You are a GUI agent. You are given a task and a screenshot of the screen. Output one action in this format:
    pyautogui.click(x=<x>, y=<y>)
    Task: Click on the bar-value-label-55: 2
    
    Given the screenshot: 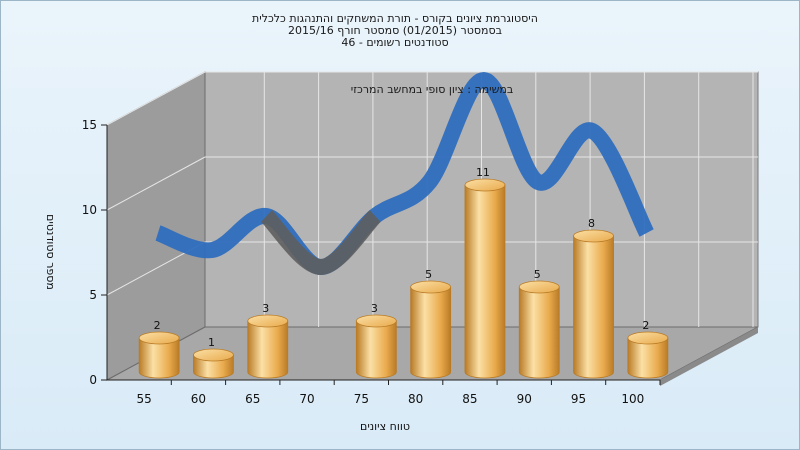 What is the action you would take?
    pyautogui.click(x=157, y=325)
    